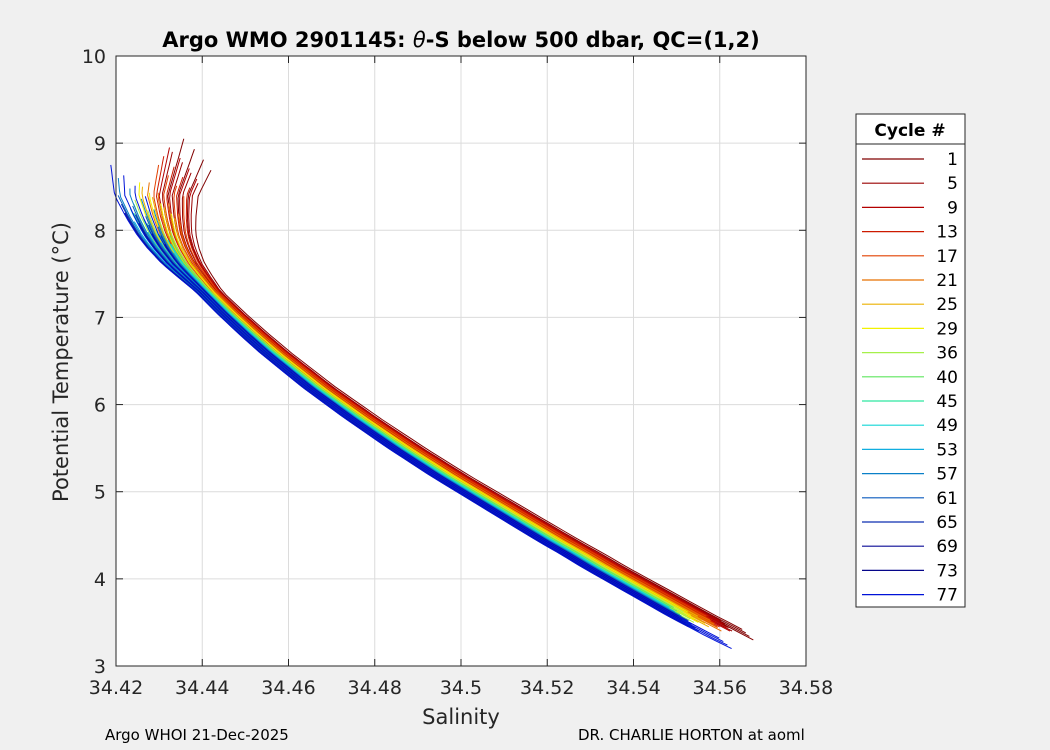 The image size is (1050, 750). I want to click on legend-label-21: 21, so click(947, 281).